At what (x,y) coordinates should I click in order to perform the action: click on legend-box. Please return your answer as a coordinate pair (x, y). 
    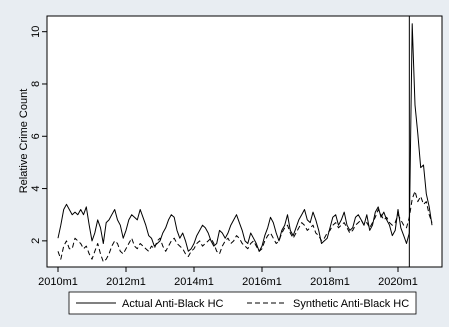
    Looking at the image, I should click on (242, 303).